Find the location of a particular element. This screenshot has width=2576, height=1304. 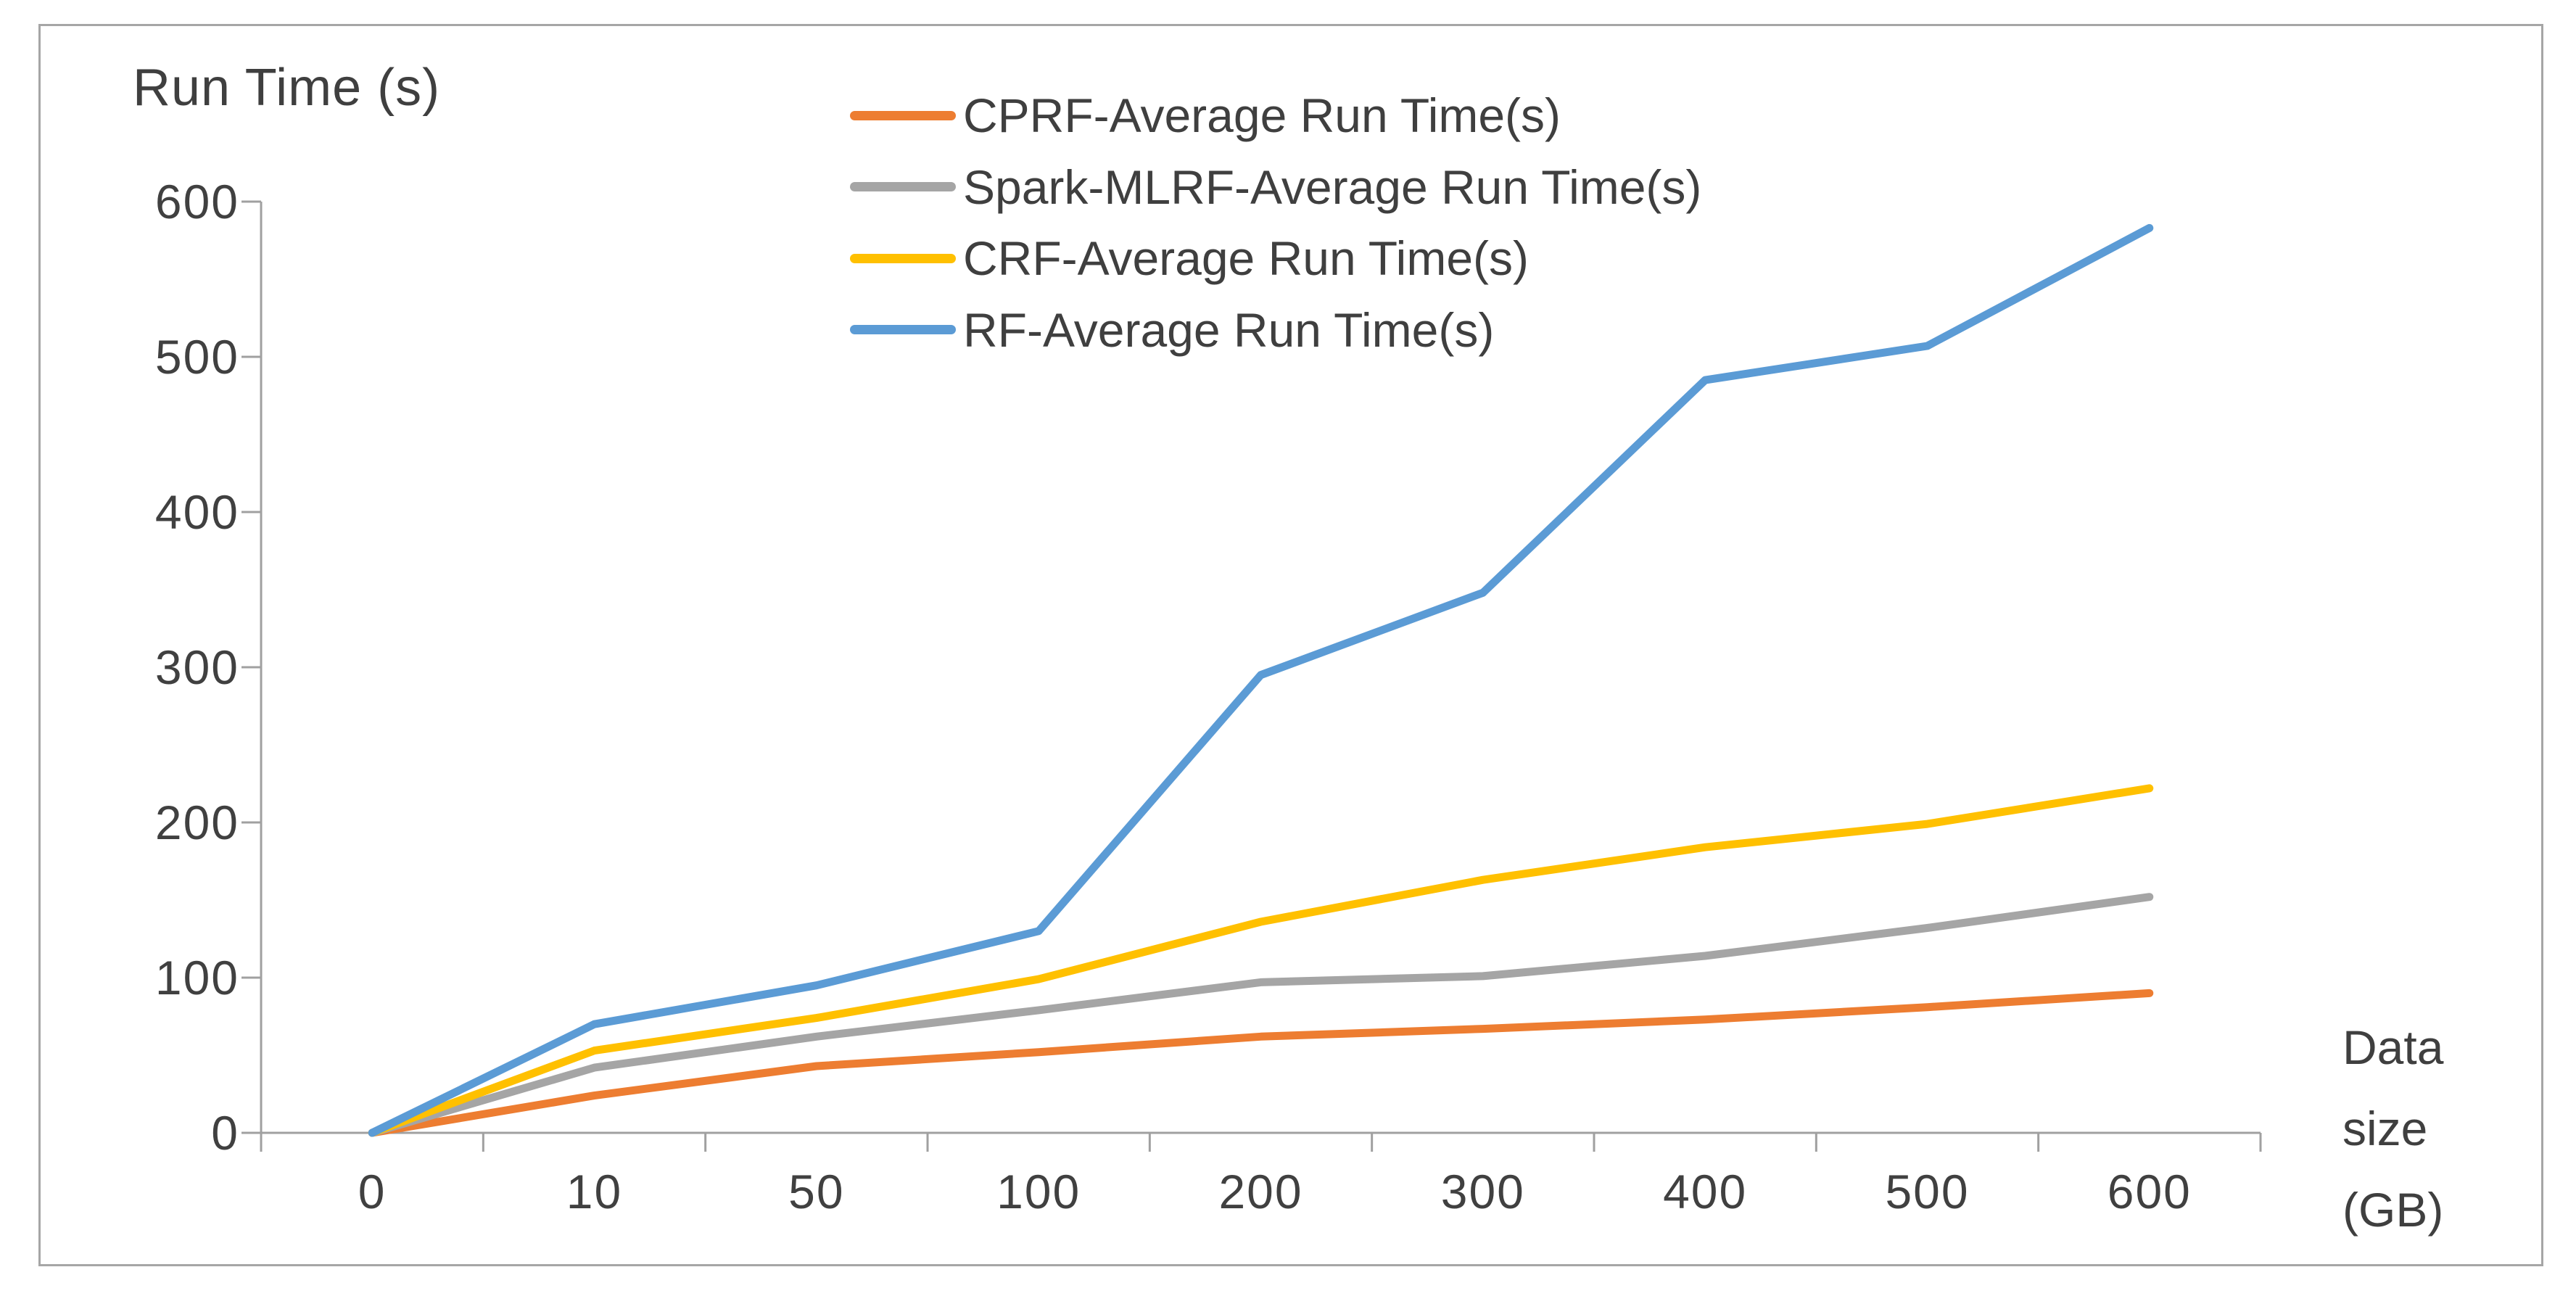

x-axis-title: Data size (GB) is located at coordinates (2392, 1128).